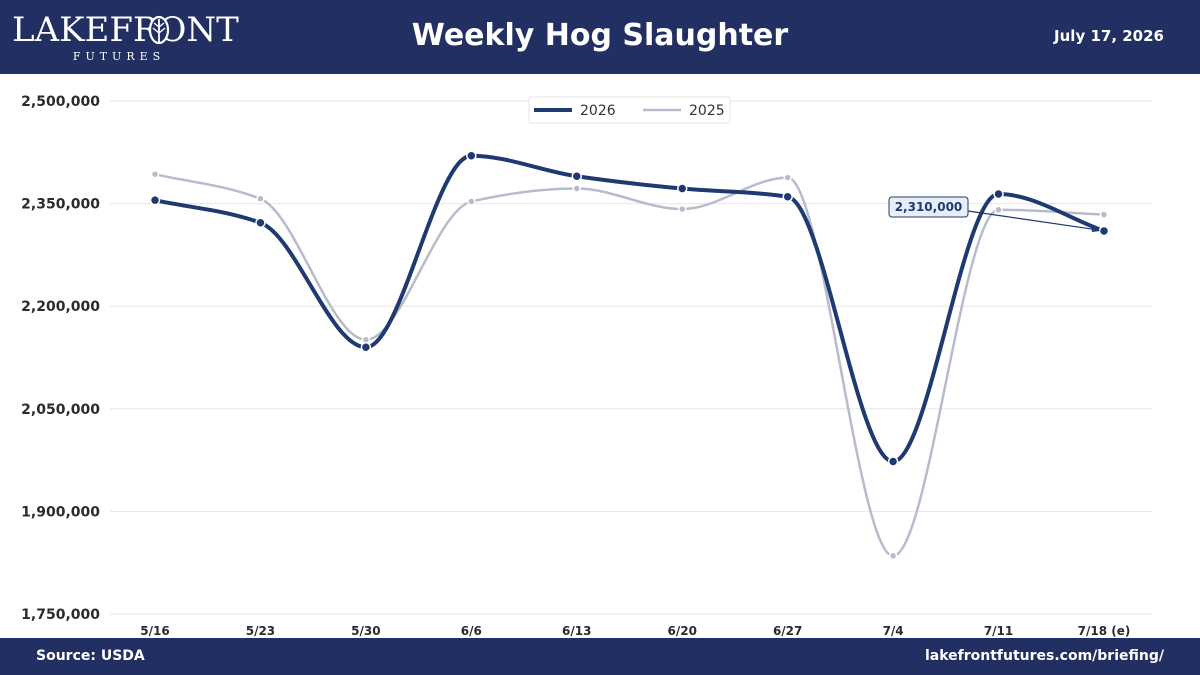  I want to click on annotation-label: 2,310,000, so click(929, 207).